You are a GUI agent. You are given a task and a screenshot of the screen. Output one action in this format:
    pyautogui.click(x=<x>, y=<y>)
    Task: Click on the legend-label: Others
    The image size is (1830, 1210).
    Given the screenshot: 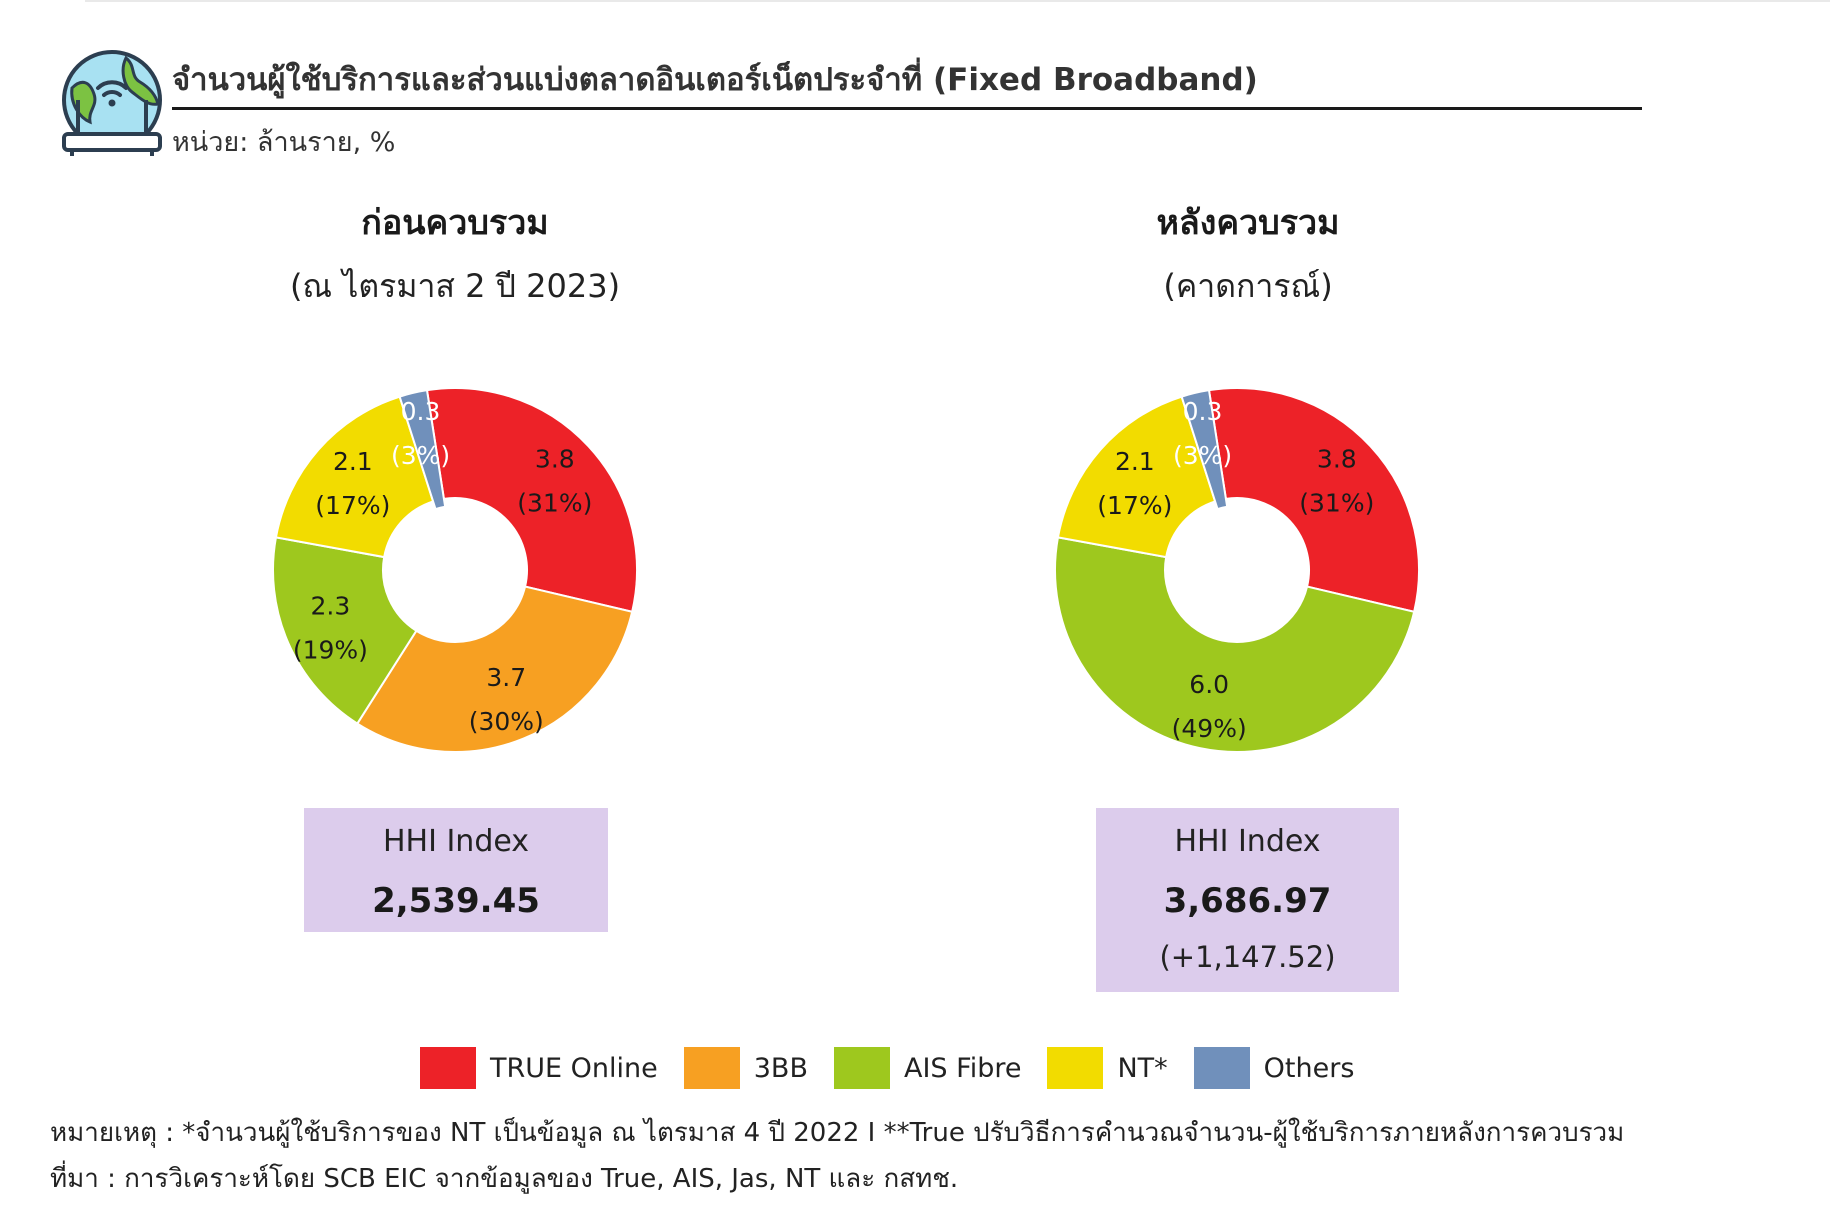 What is the action you would take?
    pyautogui.click(x=1309, y=1068)
    